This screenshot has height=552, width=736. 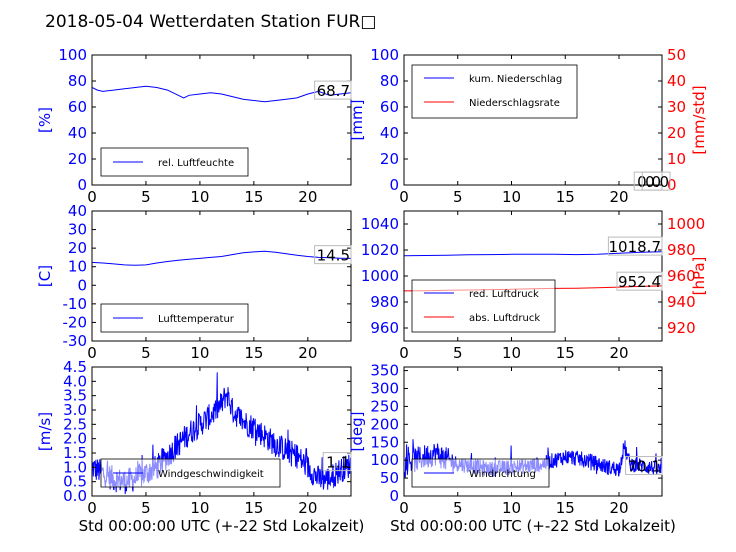 I want to click on legend: red. Luftdruck abs. Luftdruck, so click(x=483, y=306).